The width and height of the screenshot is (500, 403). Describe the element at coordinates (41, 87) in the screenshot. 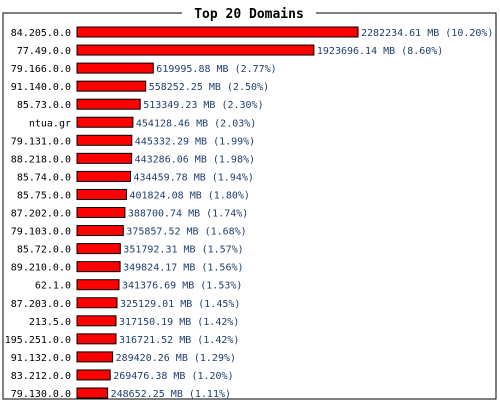

I see `category-label: 91.140.0.0` at that location.